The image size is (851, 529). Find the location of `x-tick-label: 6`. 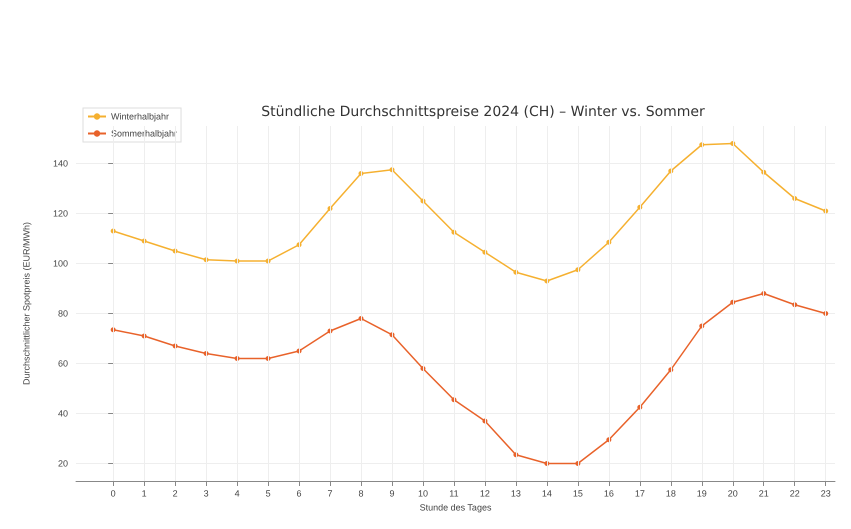

x-tick-label: 6 is located at coordinates (299, 493).